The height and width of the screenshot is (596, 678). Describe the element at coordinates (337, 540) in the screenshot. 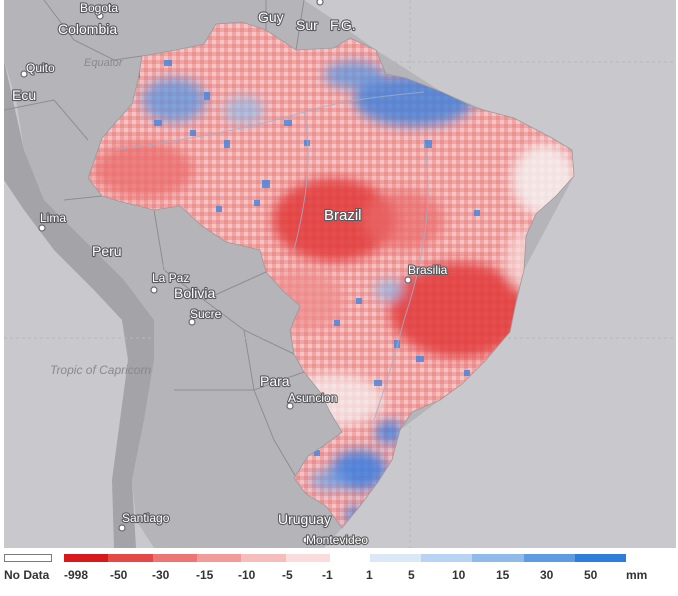

I see `montevideo-label: Montevideo` at that location.